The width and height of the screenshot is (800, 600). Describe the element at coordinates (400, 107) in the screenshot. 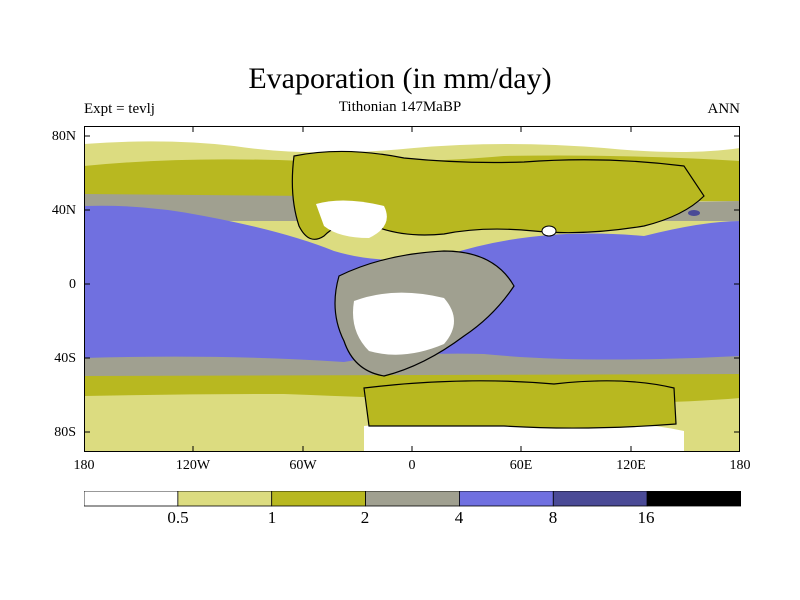

I see `subtitle: Tithonian 147MaBP` at that location.